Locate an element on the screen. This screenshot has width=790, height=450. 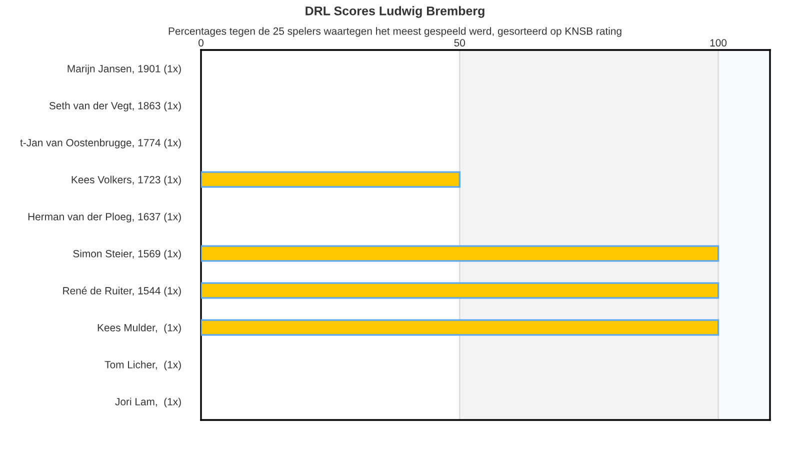
y-tick-label: Marijn Jansen, 1901 (1x) is located at coordinates (124, 69).